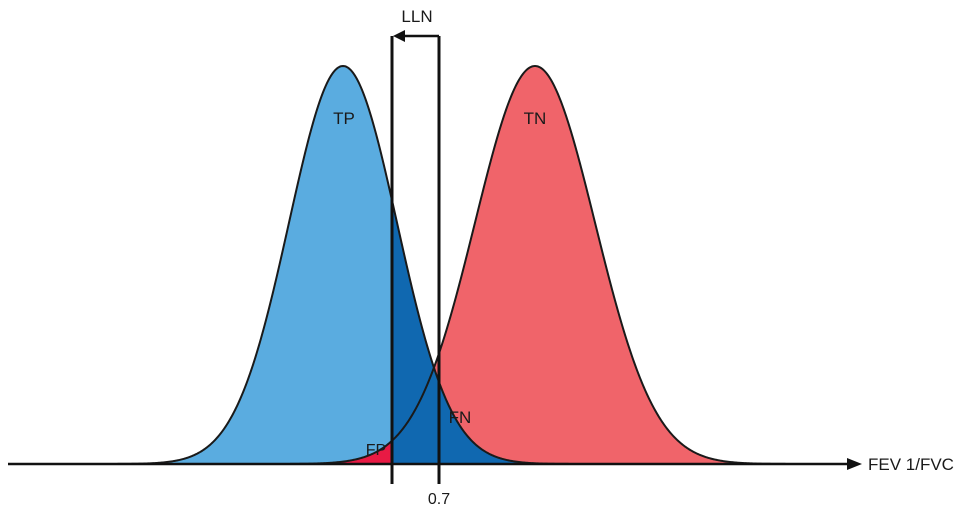 This screenshot has width=976, height=514. What do you see at coordinates (516, 332) in the screenshot?
I see `false-negative-region` at bounding box center [516, 332].